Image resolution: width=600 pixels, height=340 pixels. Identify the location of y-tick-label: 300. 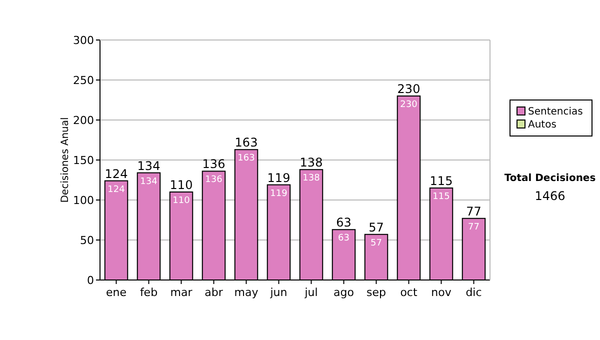
(83, 40).